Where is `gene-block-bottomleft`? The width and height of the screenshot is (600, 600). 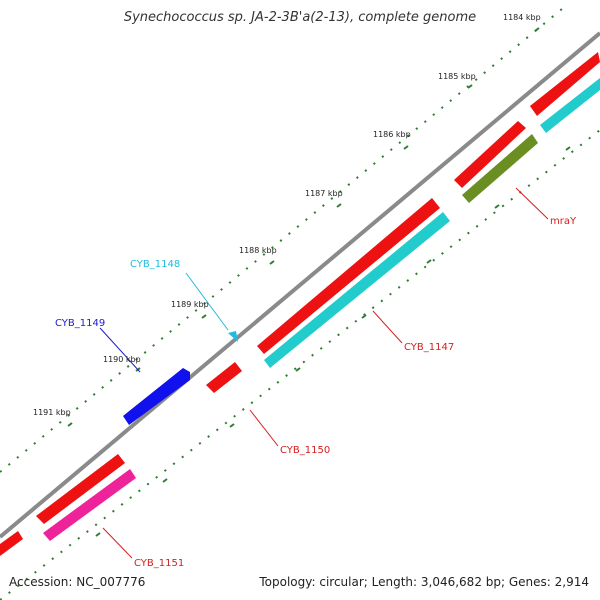 gene-block-bottomleft is located at coordinates (11, 543).